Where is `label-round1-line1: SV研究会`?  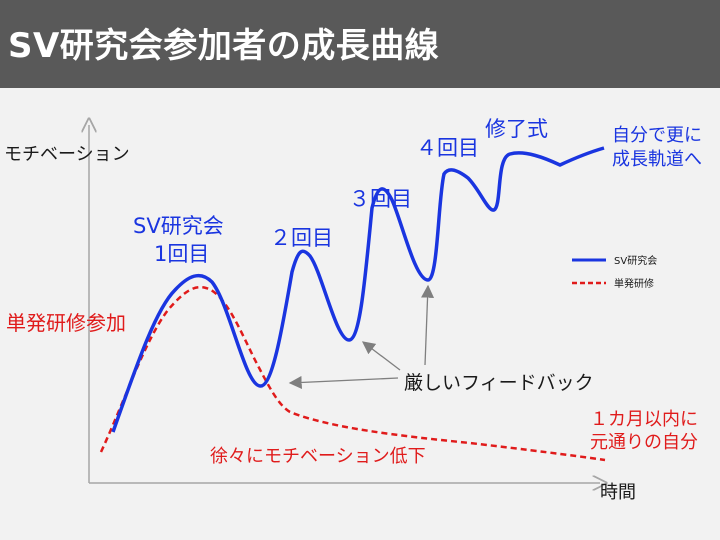
label-round1-line1: SV研究会 is located at coordinates (178, 226).